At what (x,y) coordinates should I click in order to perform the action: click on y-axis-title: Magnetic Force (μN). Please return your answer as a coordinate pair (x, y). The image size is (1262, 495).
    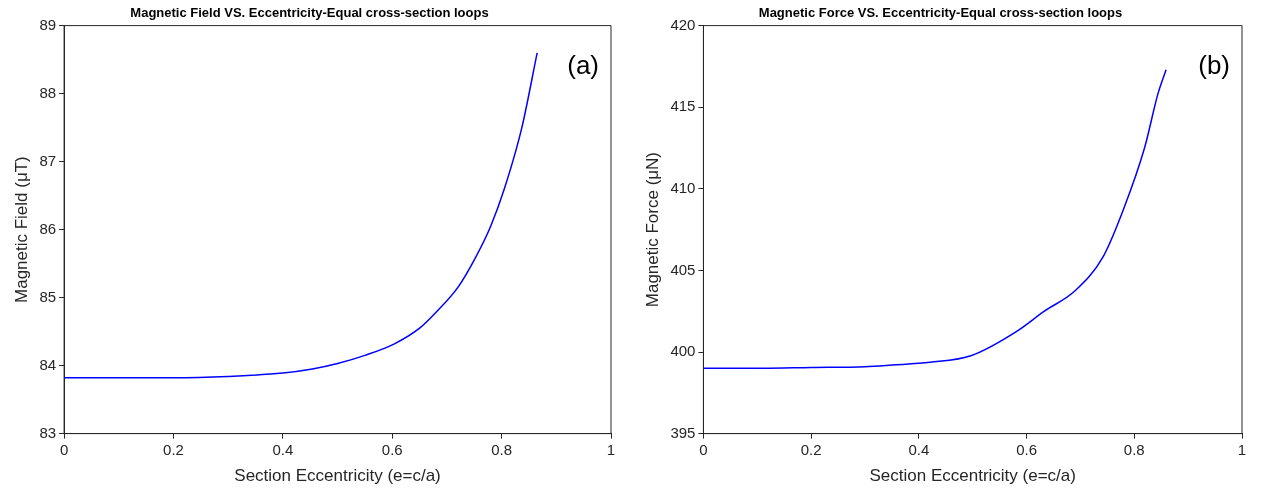
    Looking at the image, I should click on (652, 229).